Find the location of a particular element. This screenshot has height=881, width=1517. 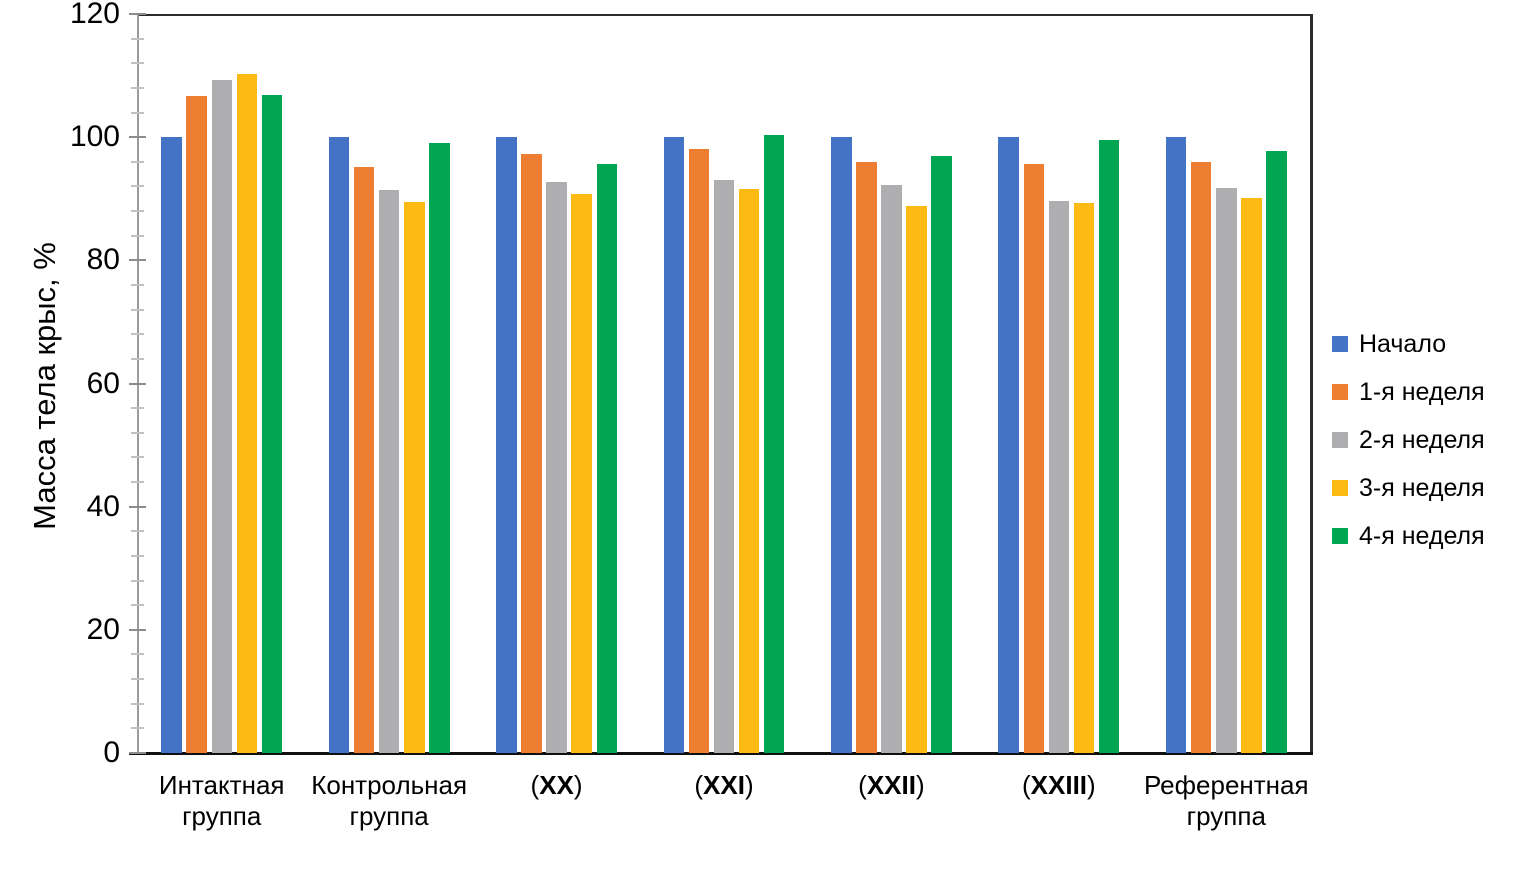

category-label-part: XXII is located at coordinates (891, 785).